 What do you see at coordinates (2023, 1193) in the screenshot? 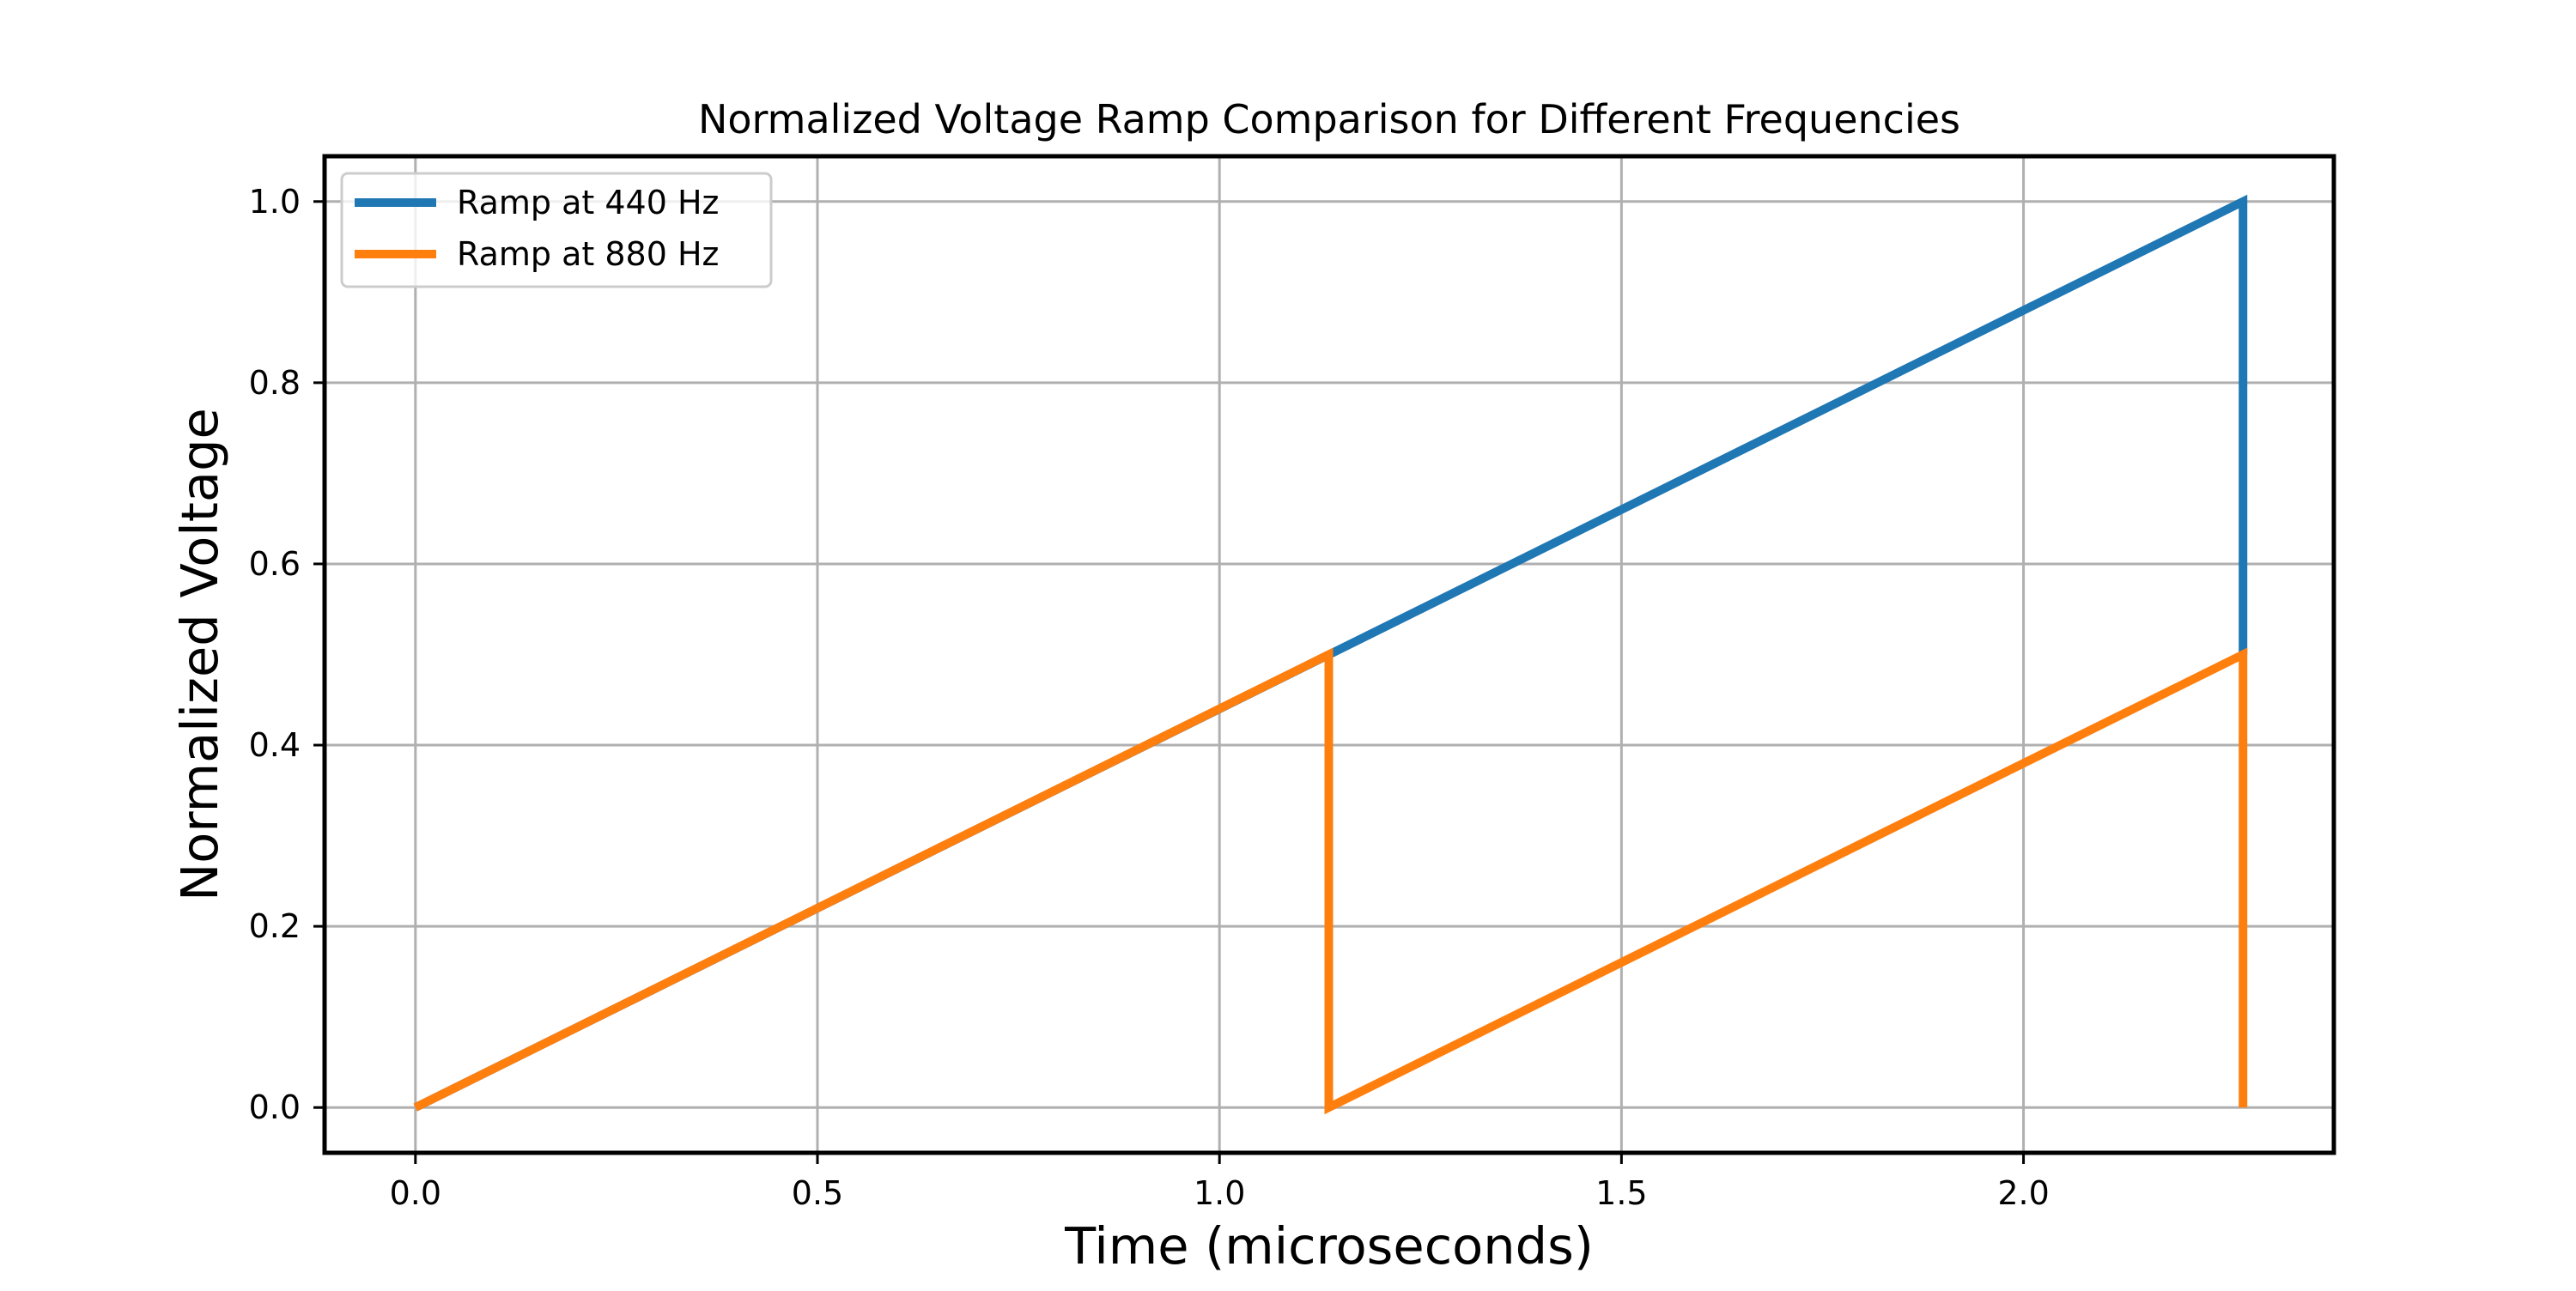
I see `x-tick-label: 2.0` at bounding box center [2023, 1193].